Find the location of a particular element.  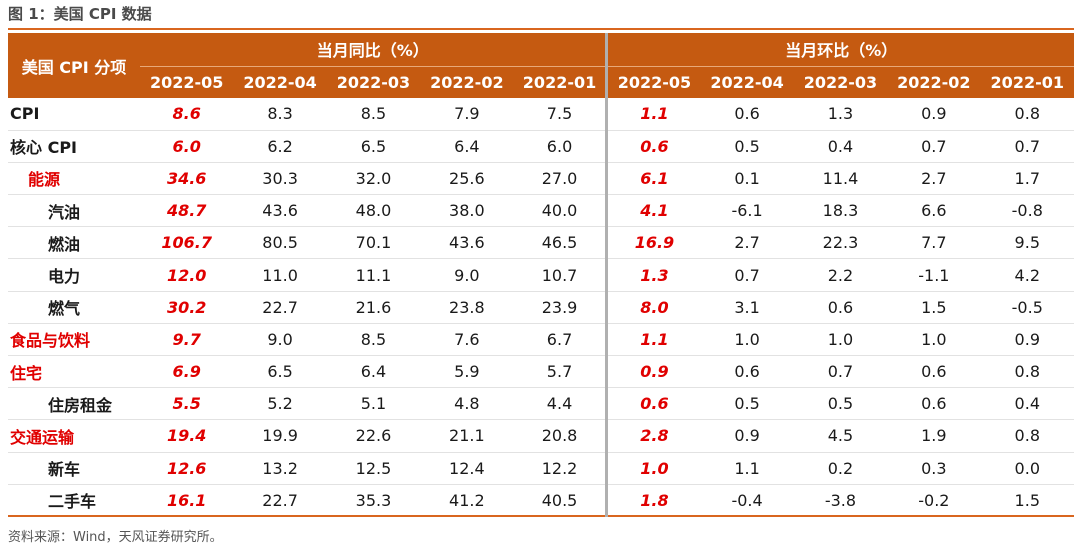

mom-value-cell: -6.1 is located at coordinates (747, 211).